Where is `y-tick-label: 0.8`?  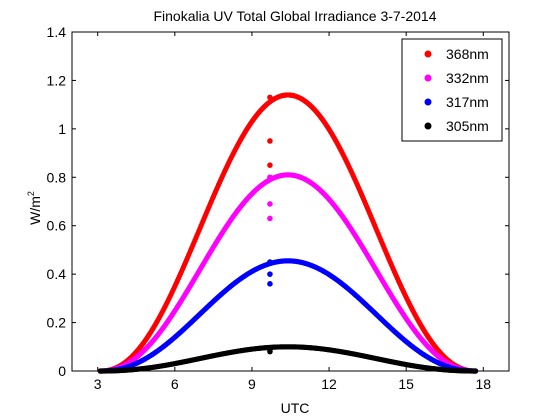
y-tick-label: 0.8 is located at coordinates (57, 177).